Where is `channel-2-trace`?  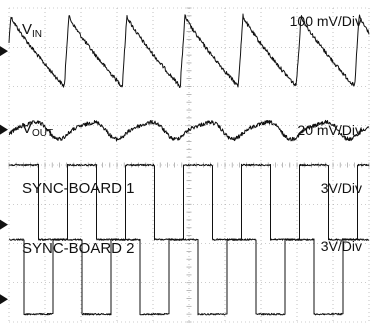 channel-2-trace is located at coordinates (189, 130).